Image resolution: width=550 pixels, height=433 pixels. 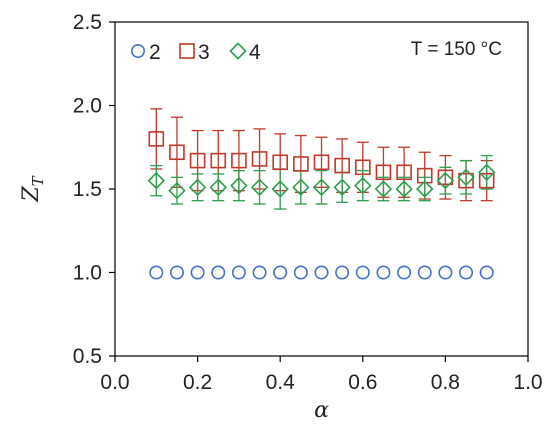 What do you see at coordinates (87, 22) in the screenshot?
I see `y-tick-label: 2.5` at bounding box center [87, 22].